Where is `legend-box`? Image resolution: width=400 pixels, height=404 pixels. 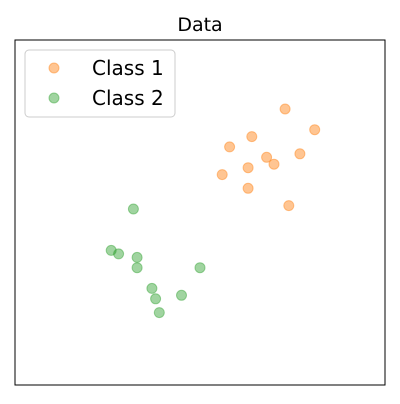
legend-box is located at coordinates (100, 83).